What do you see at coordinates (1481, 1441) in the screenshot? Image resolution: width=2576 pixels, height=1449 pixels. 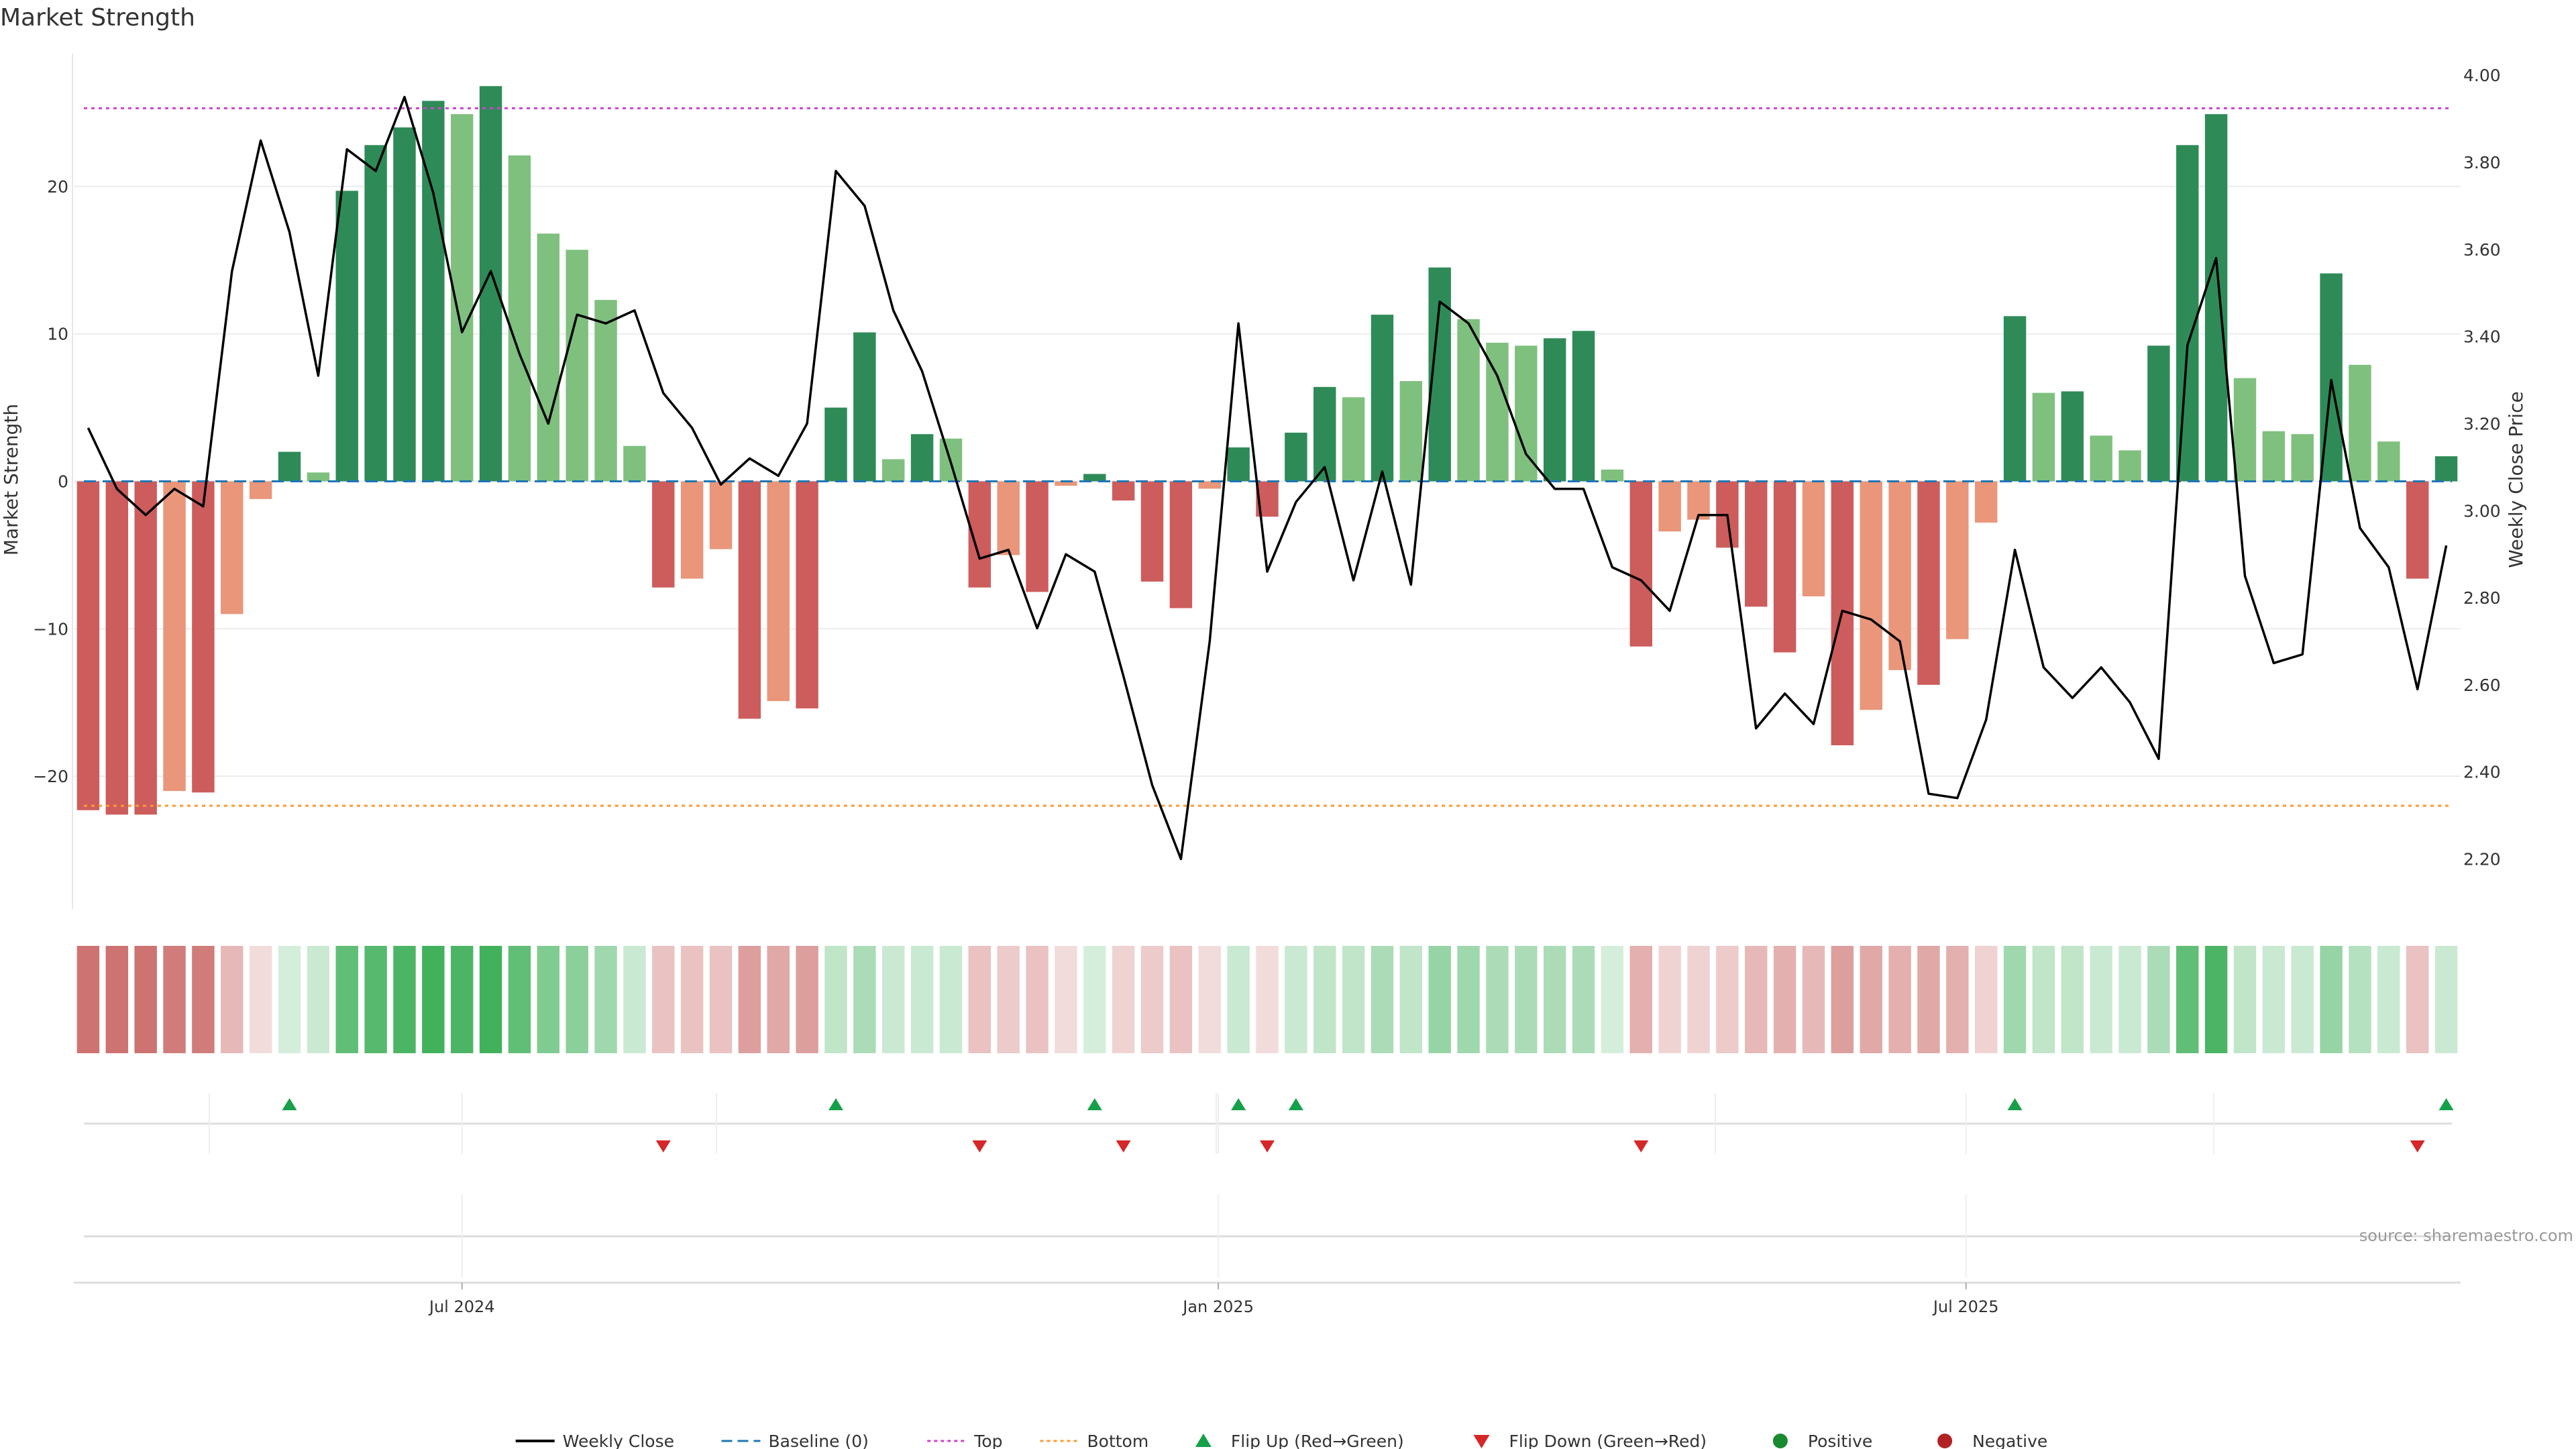 I see `legend-swatch-triangle-down` at bounding box center [1481, 1441].